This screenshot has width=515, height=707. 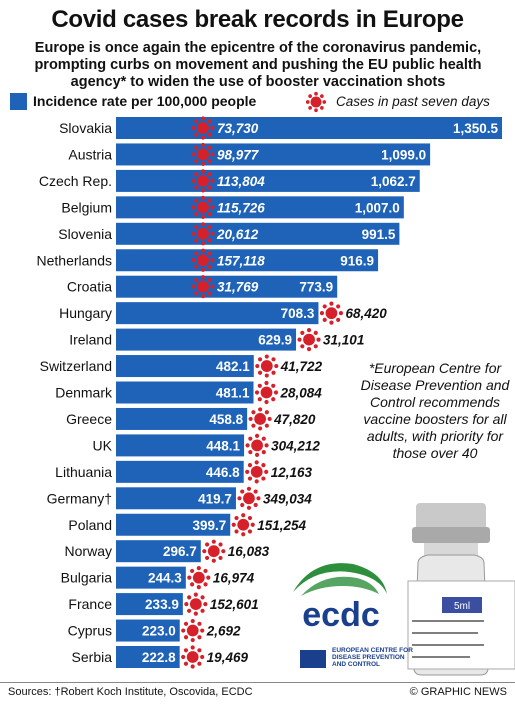 I want to click on incidence-value-label: 1,062.7, so click(x=393, y=181).